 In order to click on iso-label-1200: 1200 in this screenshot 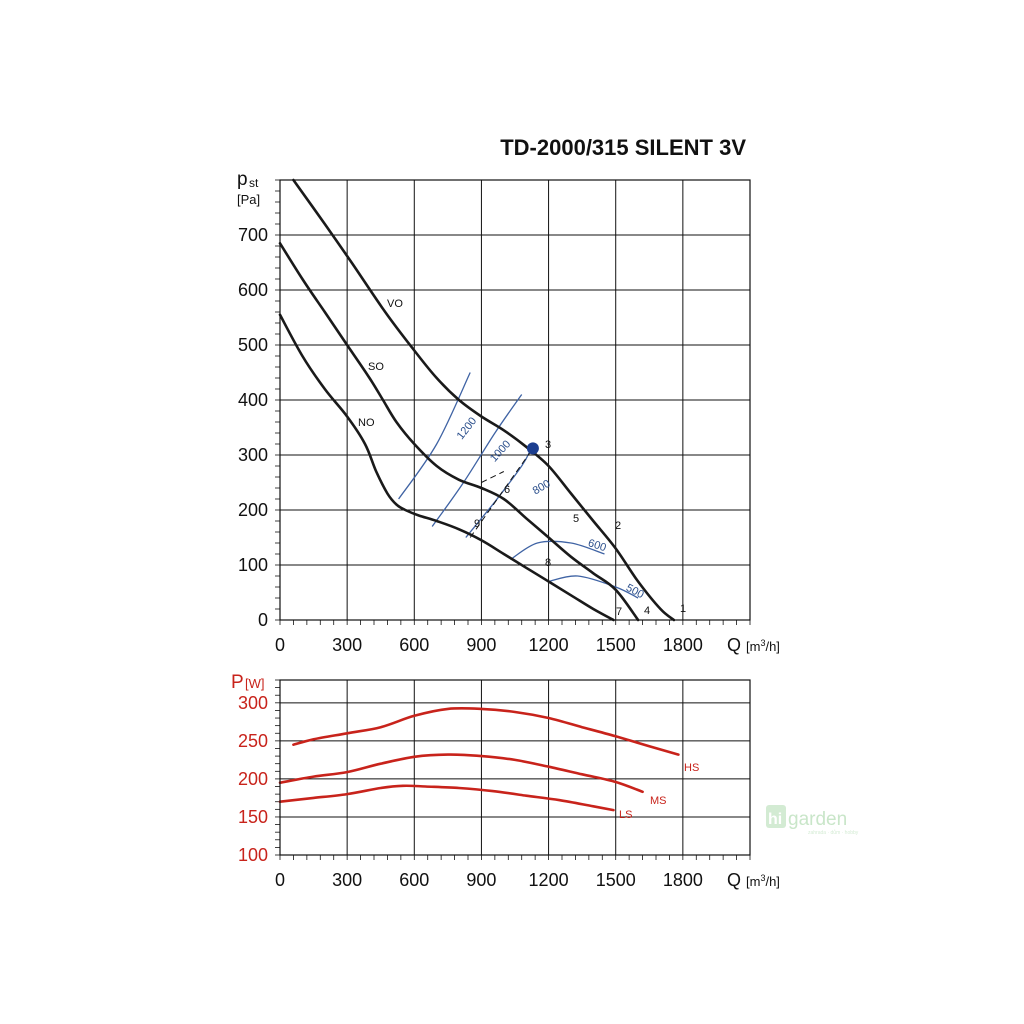, I will do `click(467, 428)`.